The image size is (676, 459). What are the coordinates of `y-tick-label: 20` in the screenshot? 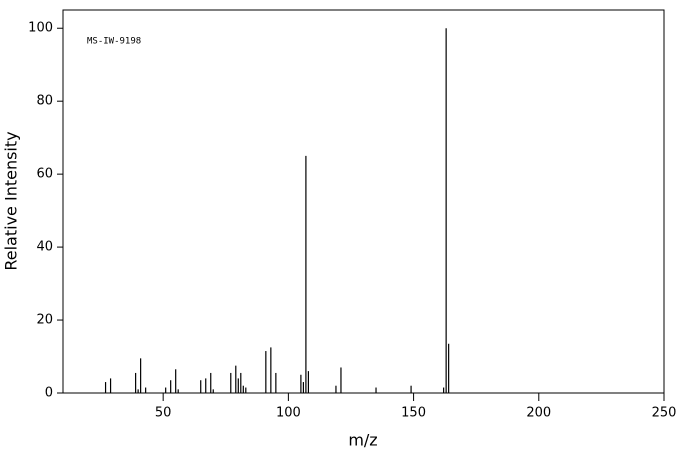 It's located at (44, 320).